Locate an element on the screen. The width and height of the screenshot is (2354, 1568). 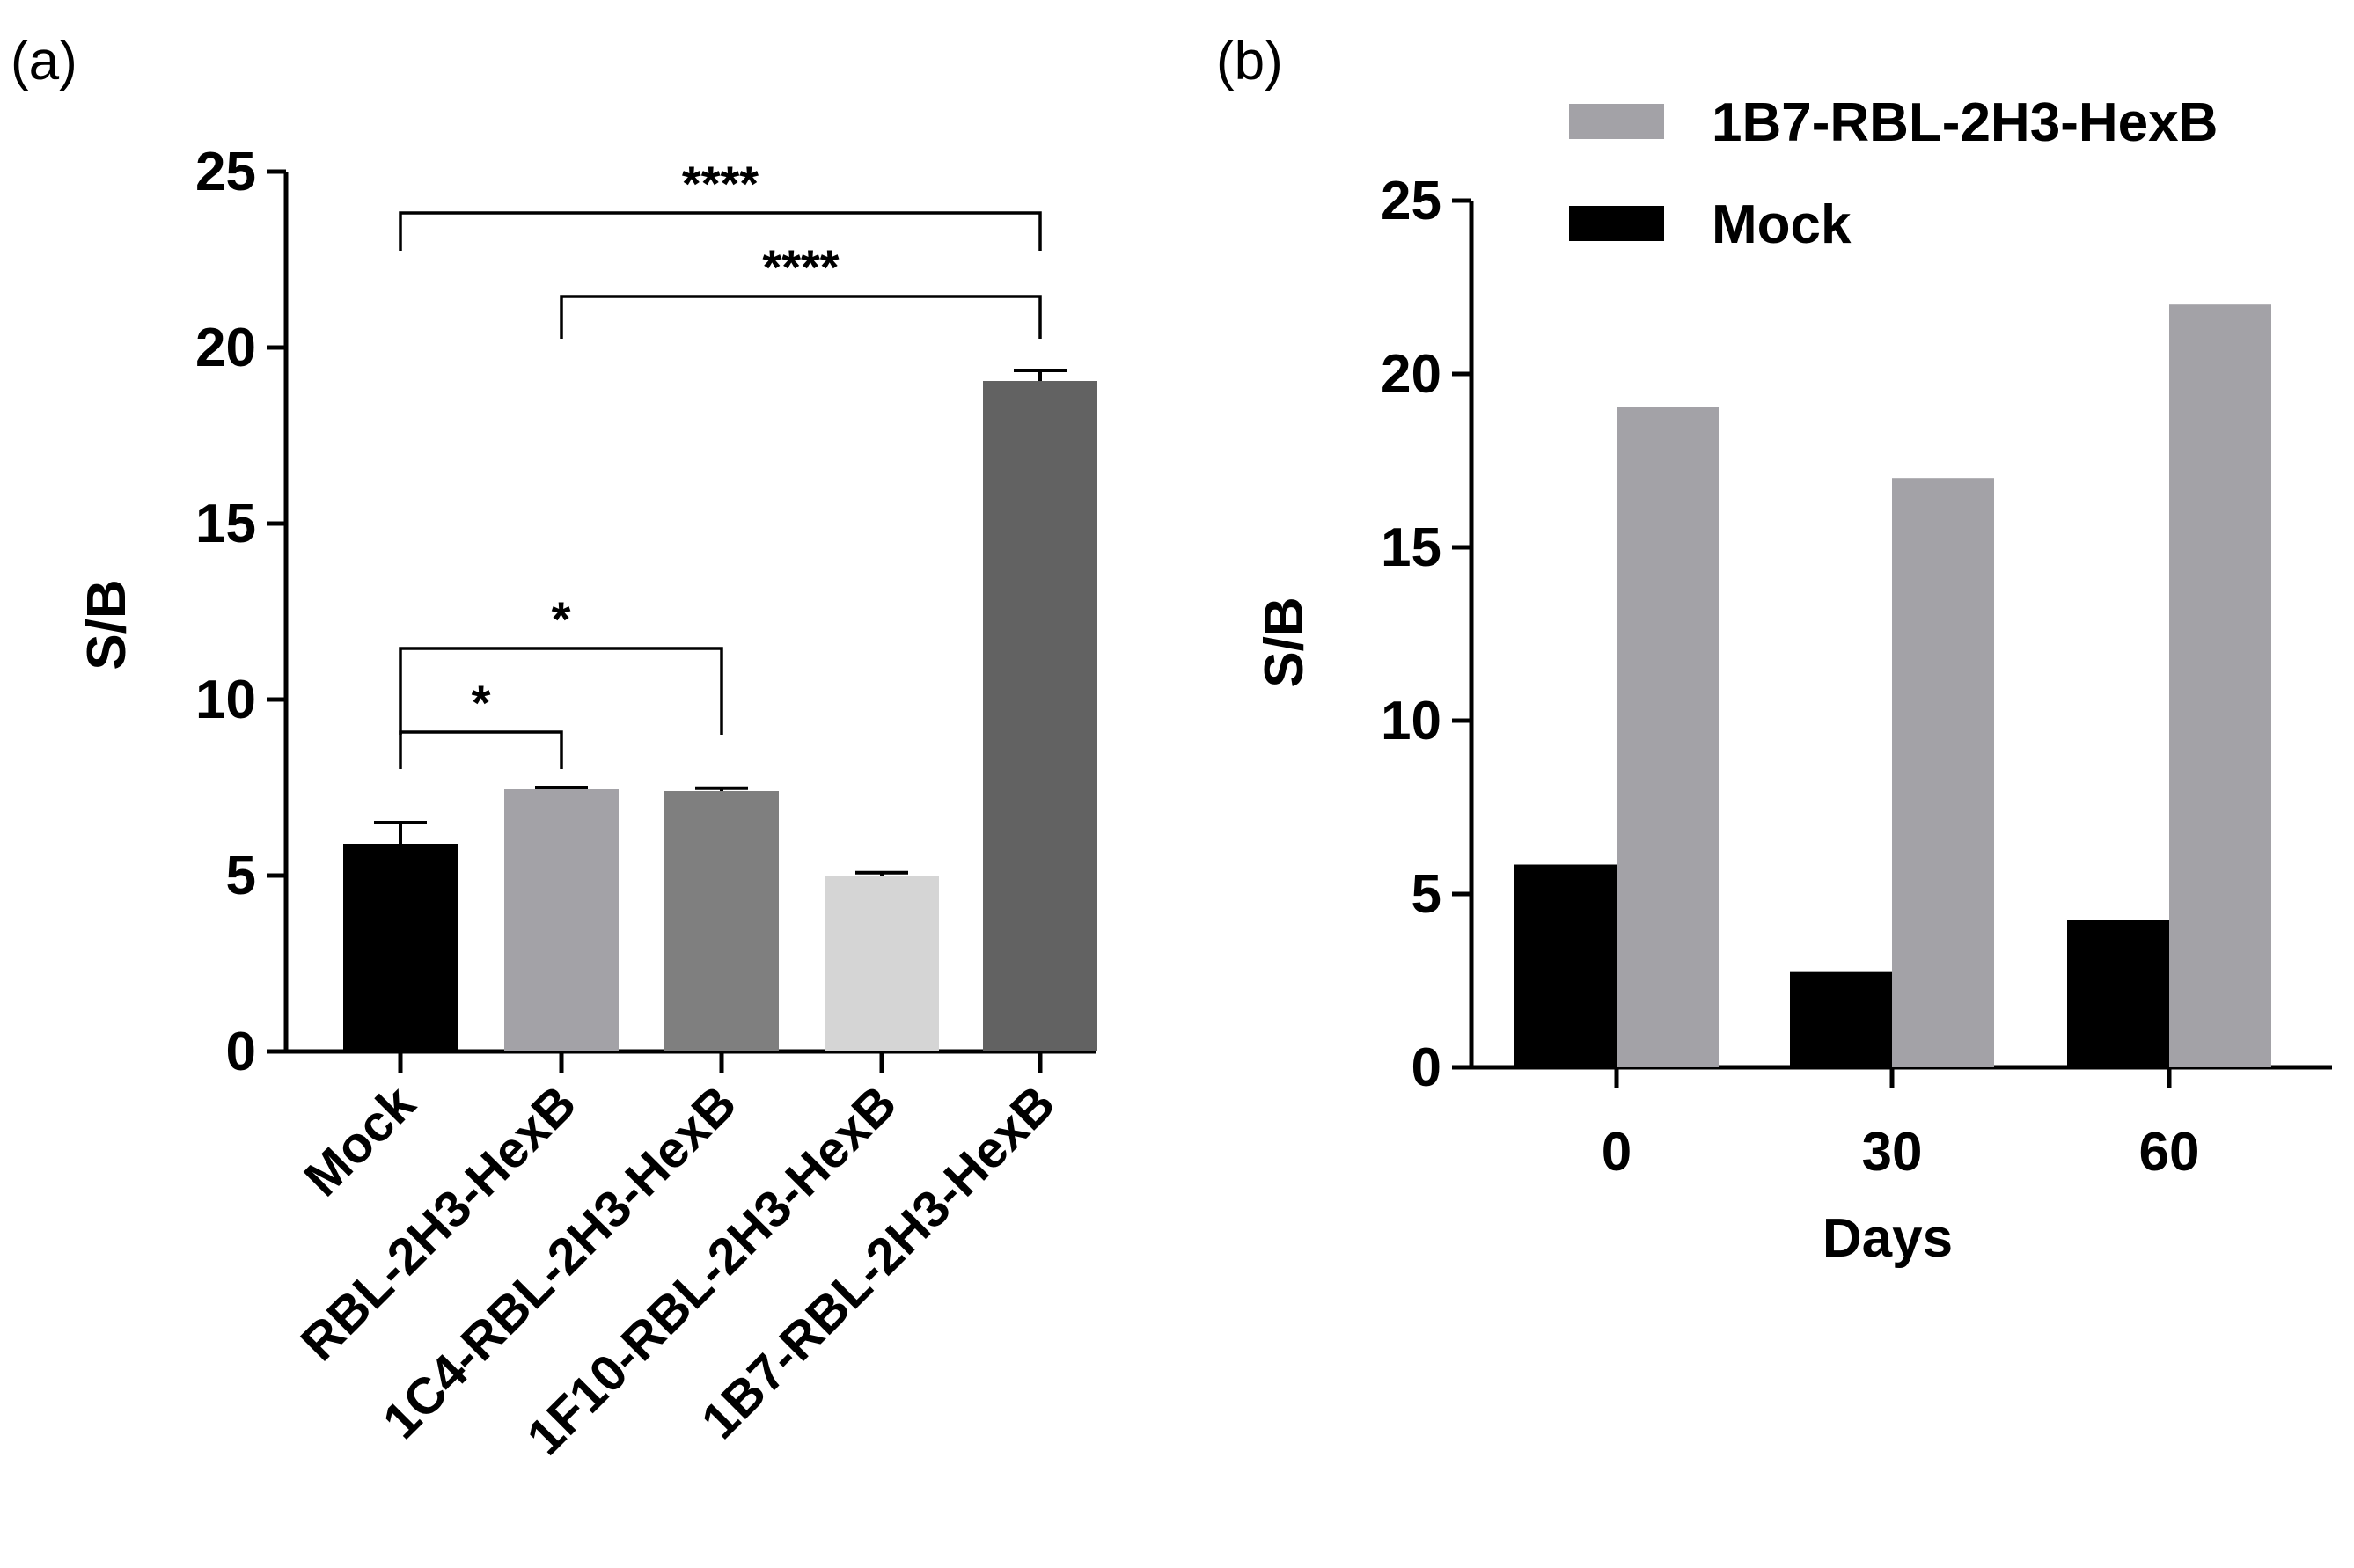
panel-b-label: (b) is located at coordinates (1249, 61).